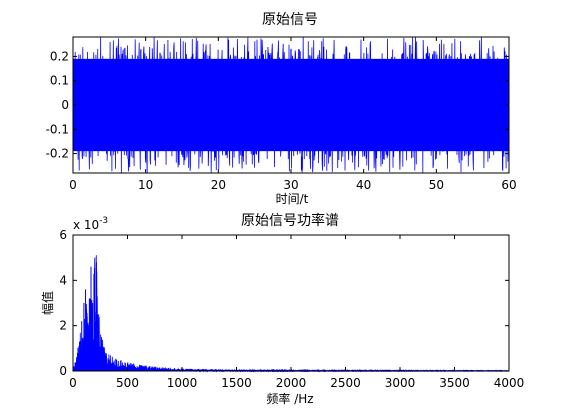 Image resolution: width=562 pixels, height=420 pixels. I want to click on y-tick-label: 4, so click(63, 280).